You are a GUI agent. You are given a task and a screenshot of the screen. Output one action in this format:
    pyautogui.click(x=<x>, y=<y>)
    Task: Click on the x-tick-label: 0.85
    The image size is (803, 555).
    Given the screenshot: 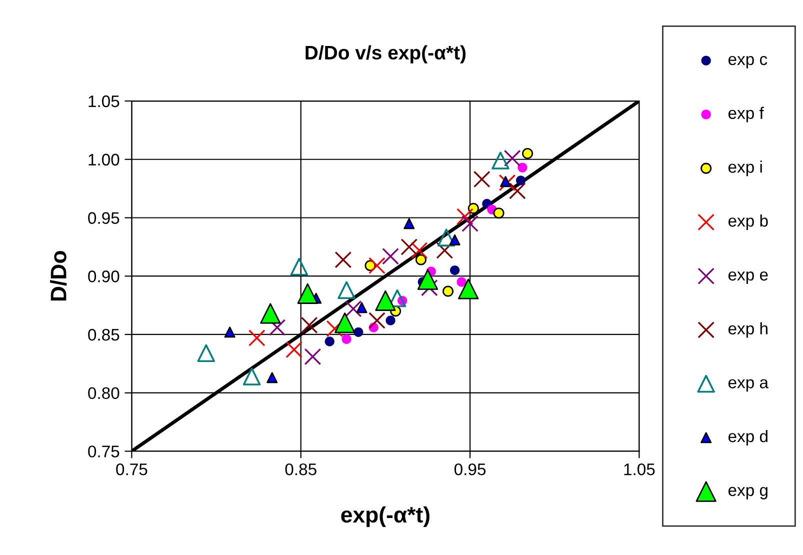 What is the action you would take?
    pyautogui.click(x=300, y=469)
    